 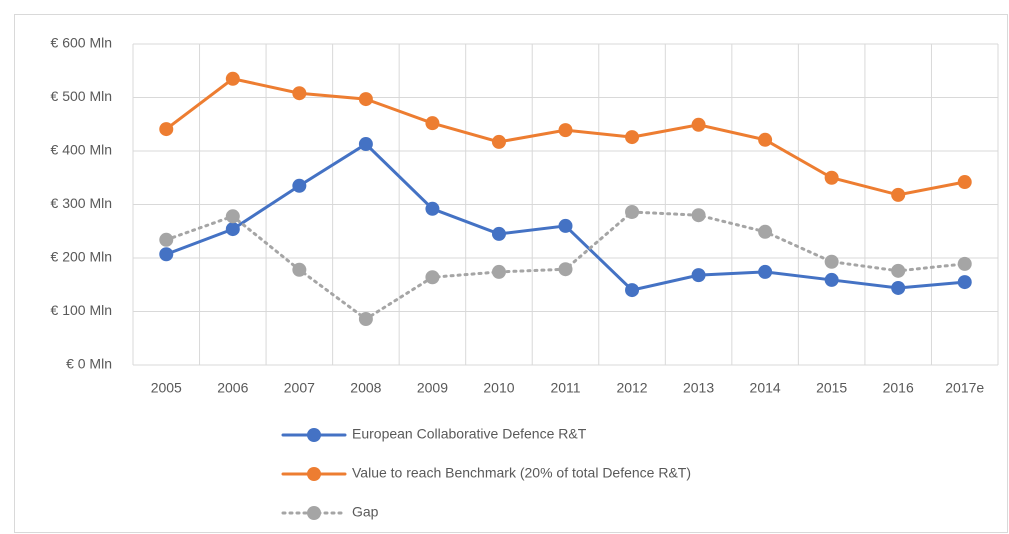 What do you see at coordinates (81, 203) in the screenshot?
I see `y-tick-label: € 300 Mln` at bounding box center [81, 203].